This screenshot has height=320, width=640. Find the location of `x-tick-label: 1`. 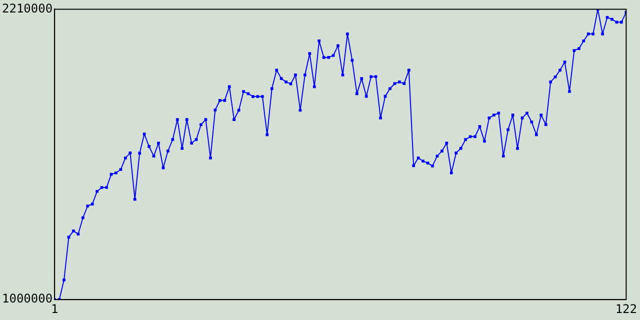

x-tick-label: 1 is located at coordinates (54, 309).